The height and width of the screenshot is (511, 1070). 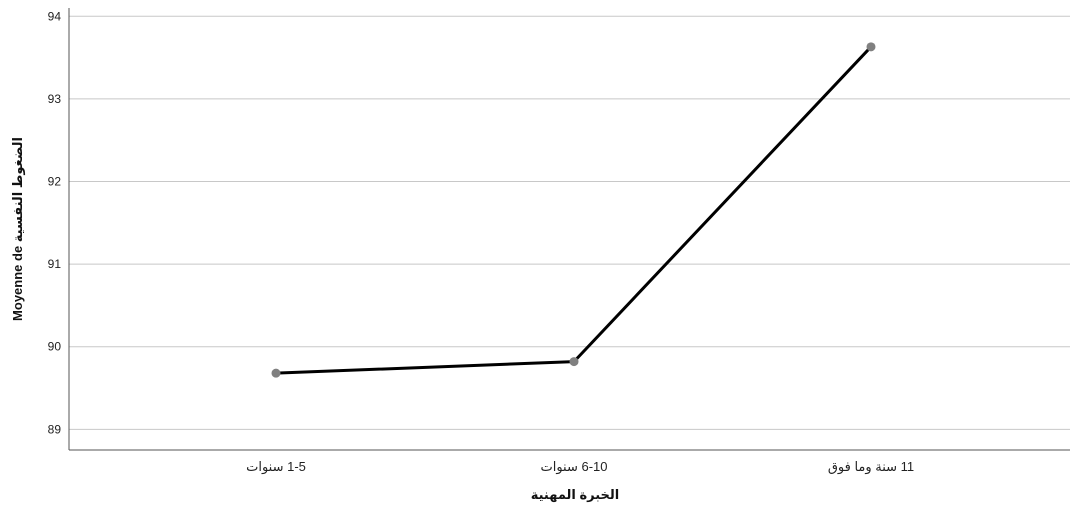 I want to click on y-tick-label: 91, so click(x=55, y=264).